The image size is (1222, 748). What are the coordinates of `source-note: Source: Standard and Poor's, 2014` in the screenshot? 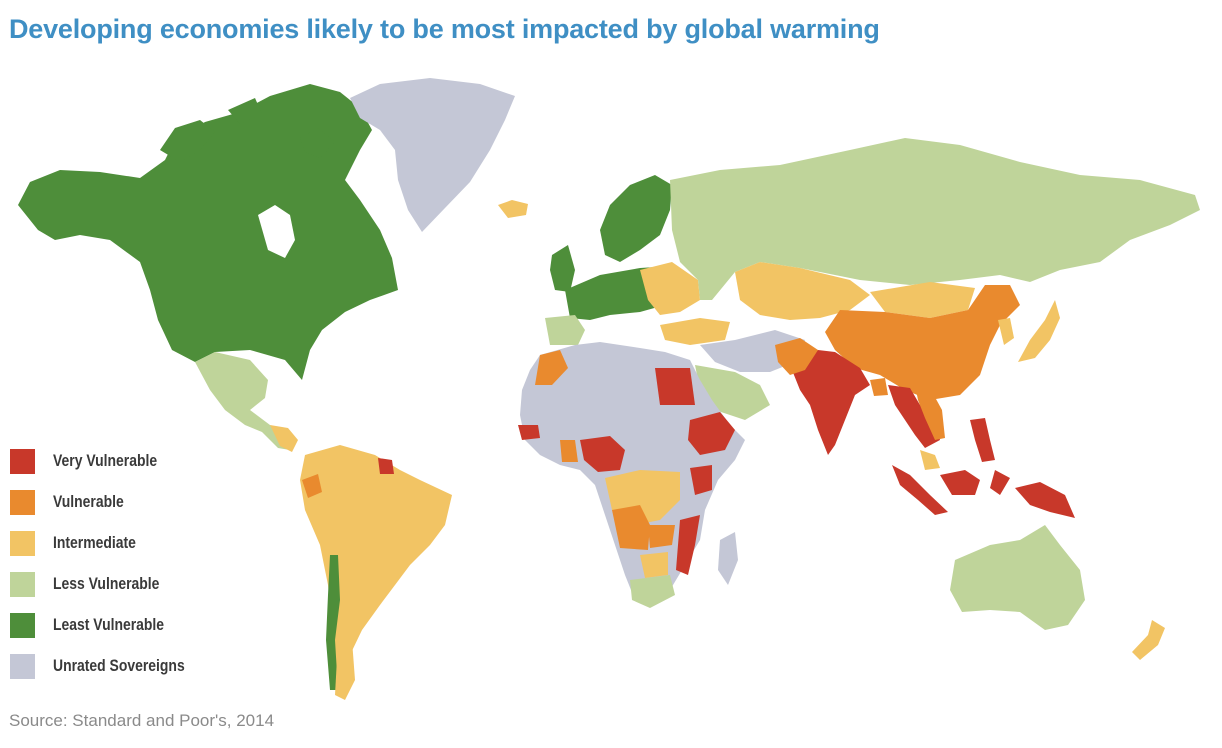 It's located at (142, 720).